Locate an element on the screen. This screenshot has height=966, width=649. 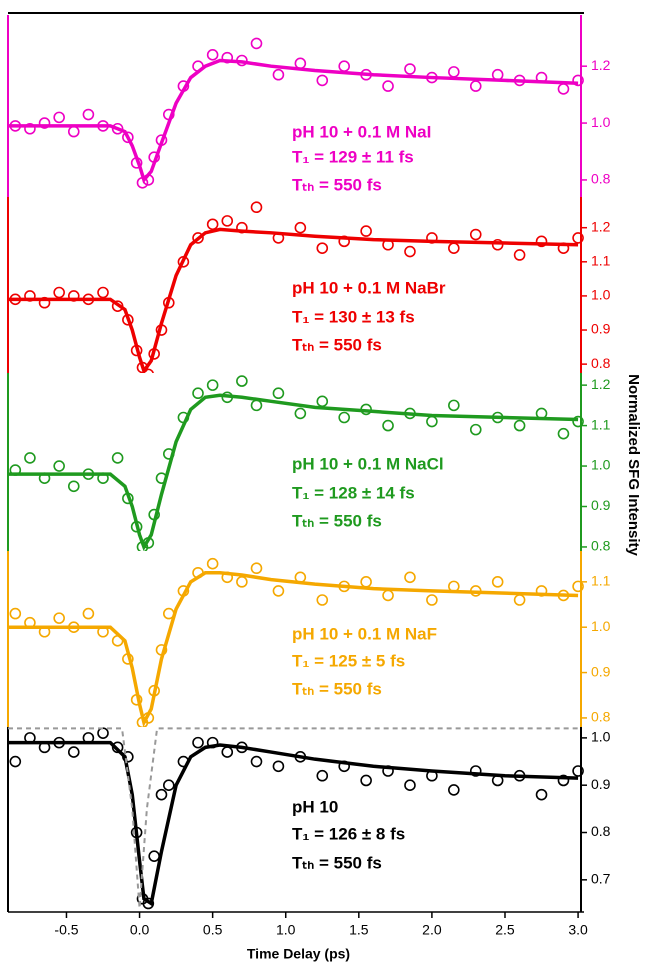
x-axis-label: Time Delay (ps) is located at coordinates (298, 954).